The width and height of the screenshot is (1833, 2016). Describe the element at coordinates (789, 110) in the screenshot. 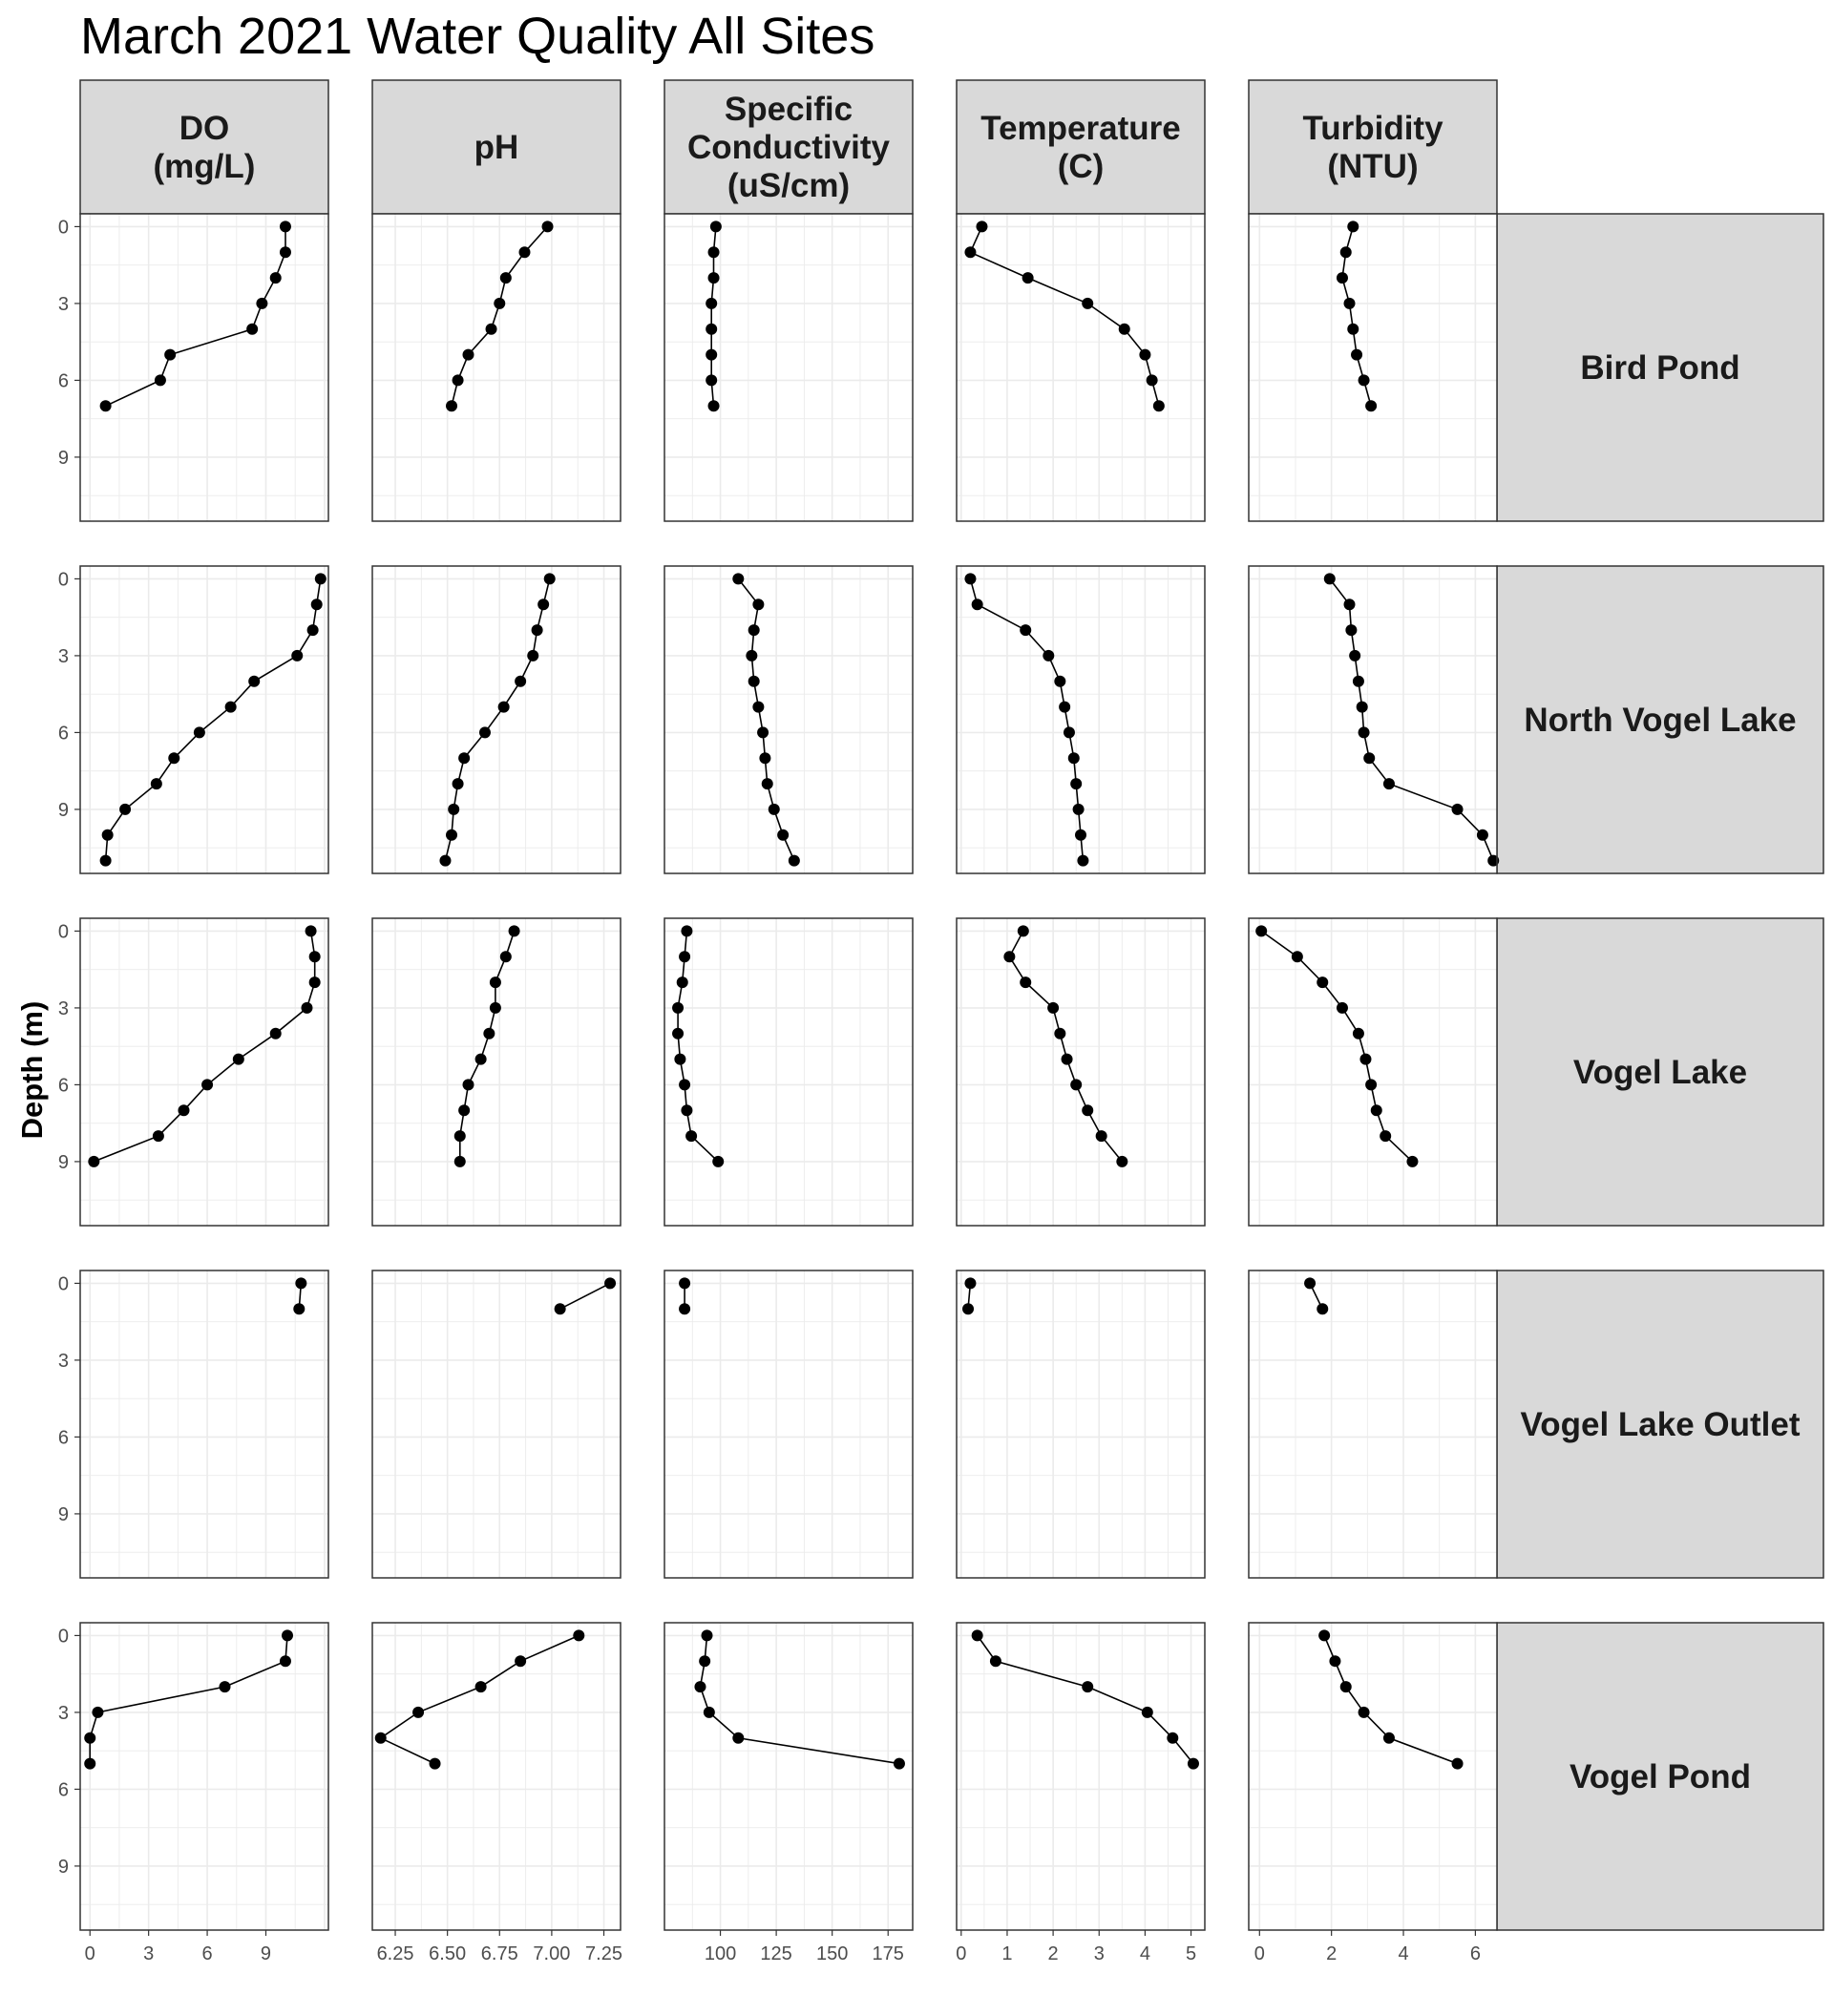

I see `column-strip-label: Specific` at that location.